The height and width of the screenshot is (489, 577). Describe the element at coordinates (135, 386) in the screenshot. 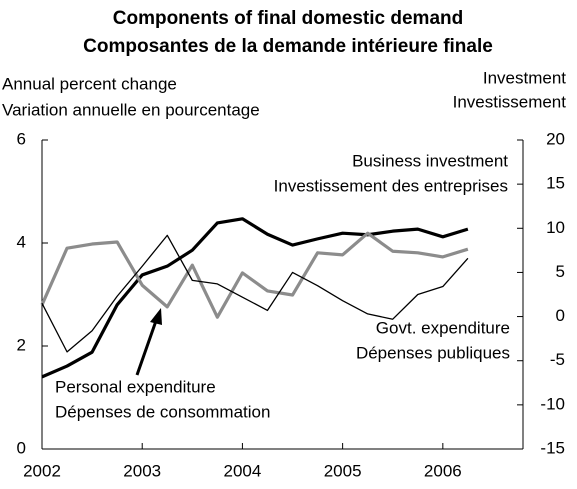

I see `series-label: Personal expenditure` at that location.